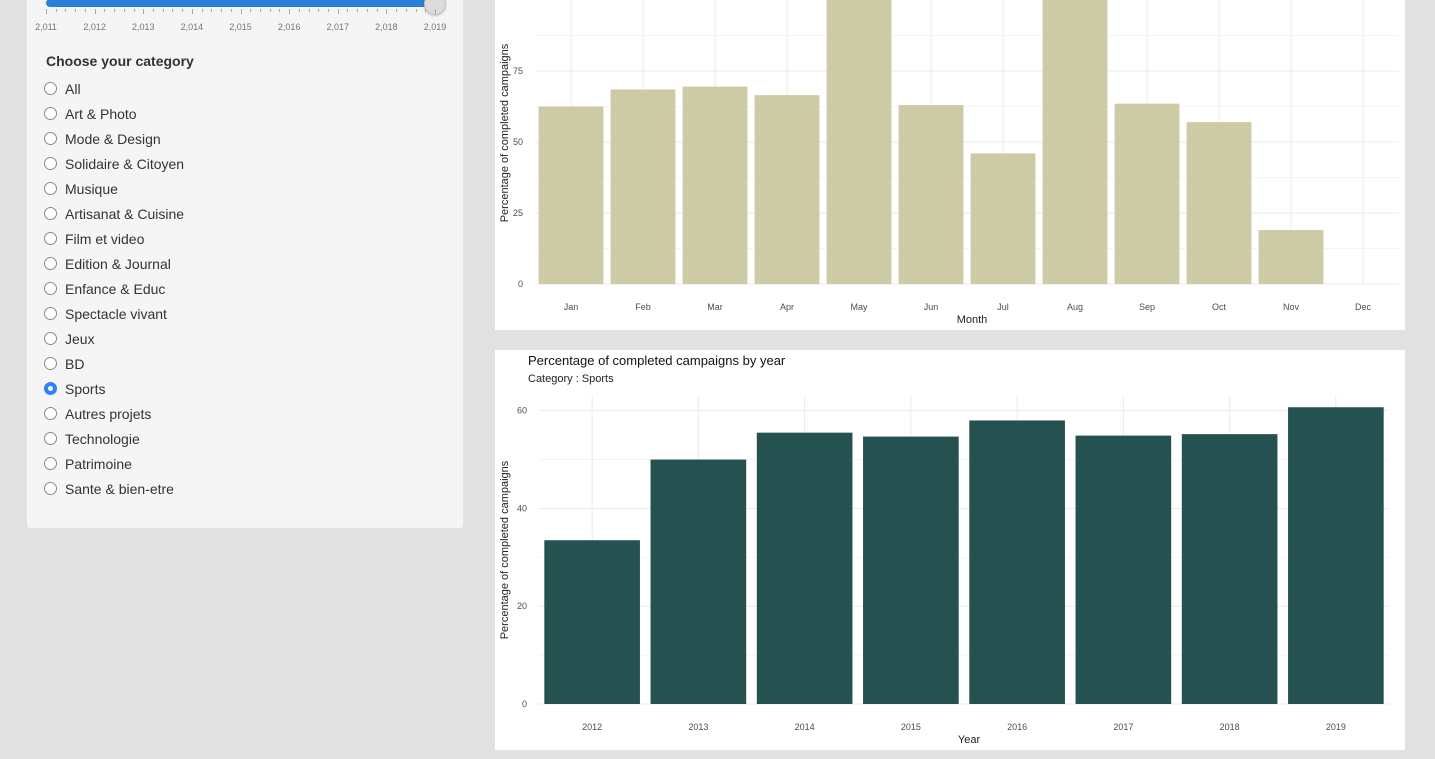  Describe the element at coordinates (105, 238) in the screenshot. I see `radio-label: Film et video` at that location.